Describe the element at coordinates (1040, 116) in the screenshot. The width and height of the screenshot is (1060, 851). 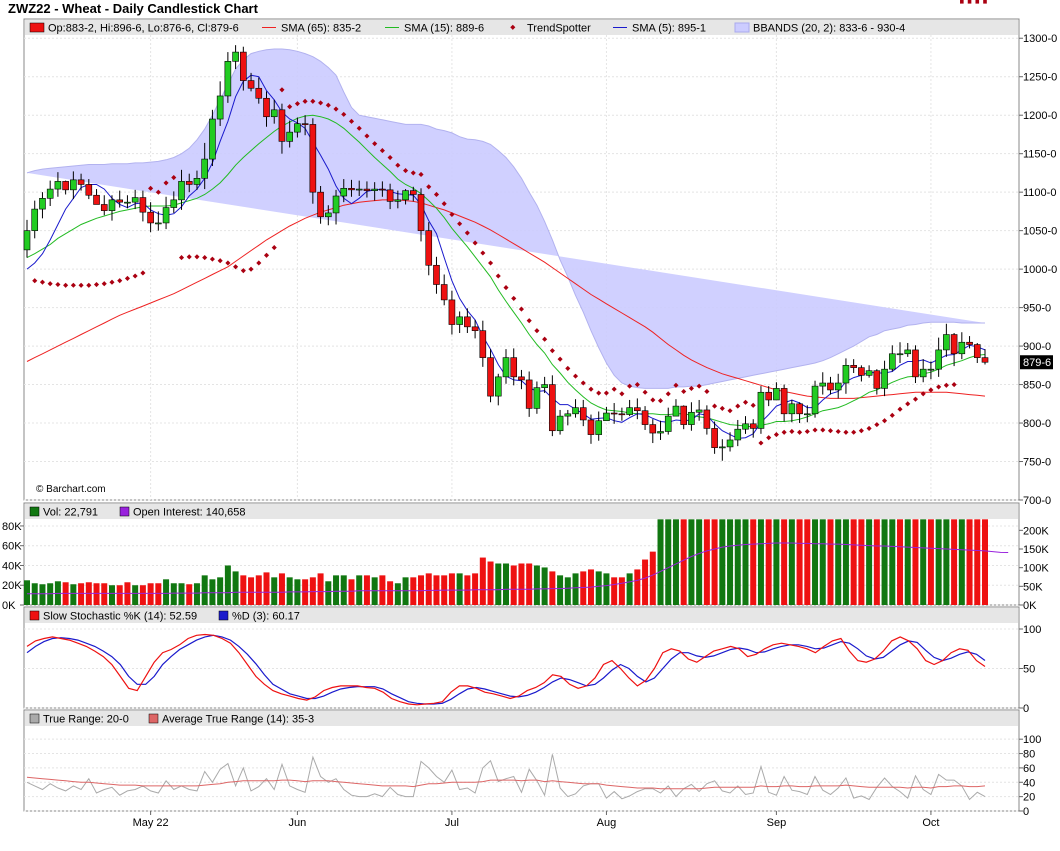
I see `price-tick-label: 1200-0` at that location.